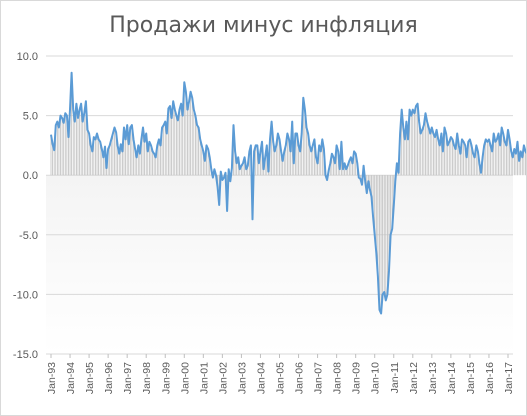  I want to click on x-tick-label: Jan-98, so click(147, 378).